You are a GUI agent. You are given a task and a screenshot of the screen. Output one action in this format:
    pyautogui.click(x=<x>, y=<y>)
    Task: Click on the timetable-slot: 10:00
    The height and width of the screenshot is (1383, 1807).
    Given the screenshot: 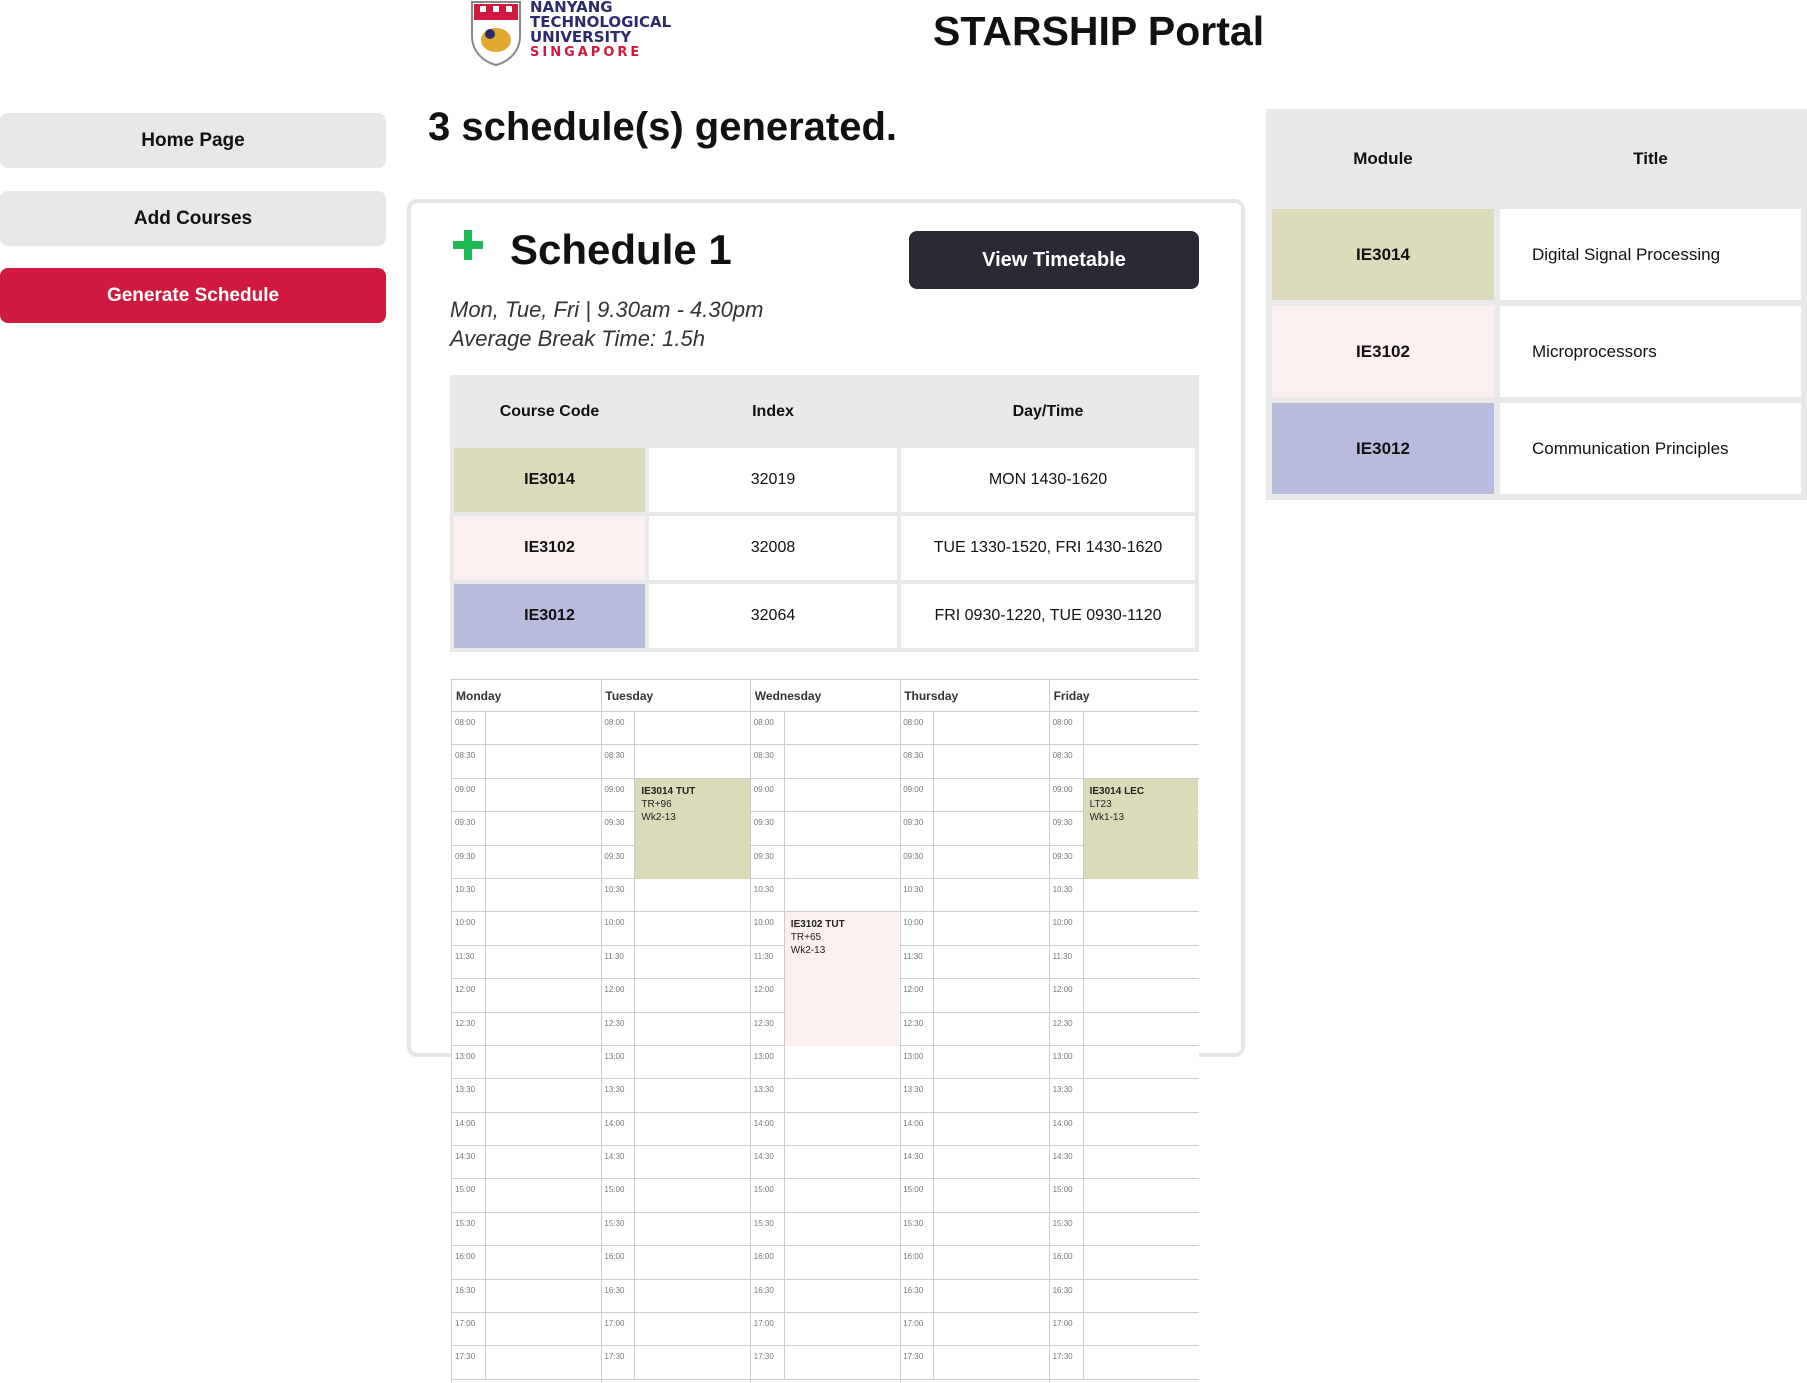 What is the action you would take?
    pyautogui.click(x=975, y=929)
    